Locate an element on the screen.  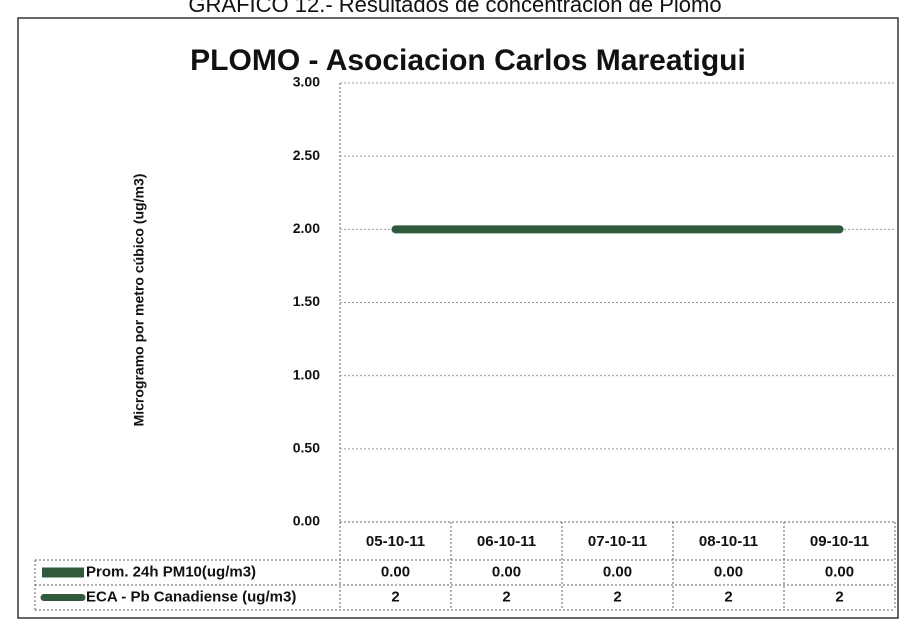
y-tick-label: 3.00 is located at coordinates (306, 82).